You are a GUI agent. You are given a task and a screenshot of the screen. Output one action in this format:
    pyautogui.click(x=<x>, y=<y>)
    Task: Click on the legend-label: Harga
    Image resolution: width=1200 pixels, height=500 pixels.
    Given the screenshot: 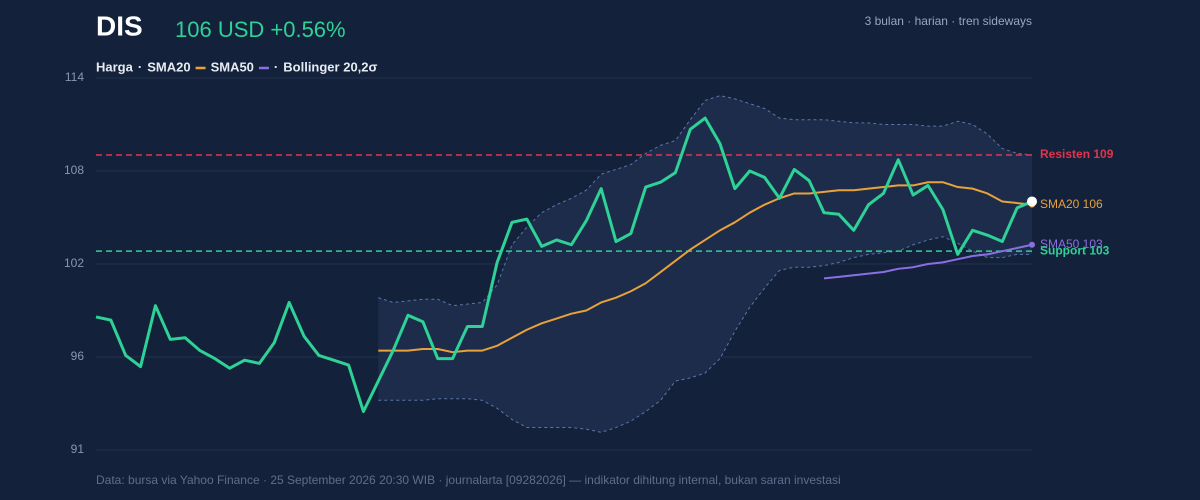 What is the action you would take?
    pyautogui.click(x=115, y=66)
    